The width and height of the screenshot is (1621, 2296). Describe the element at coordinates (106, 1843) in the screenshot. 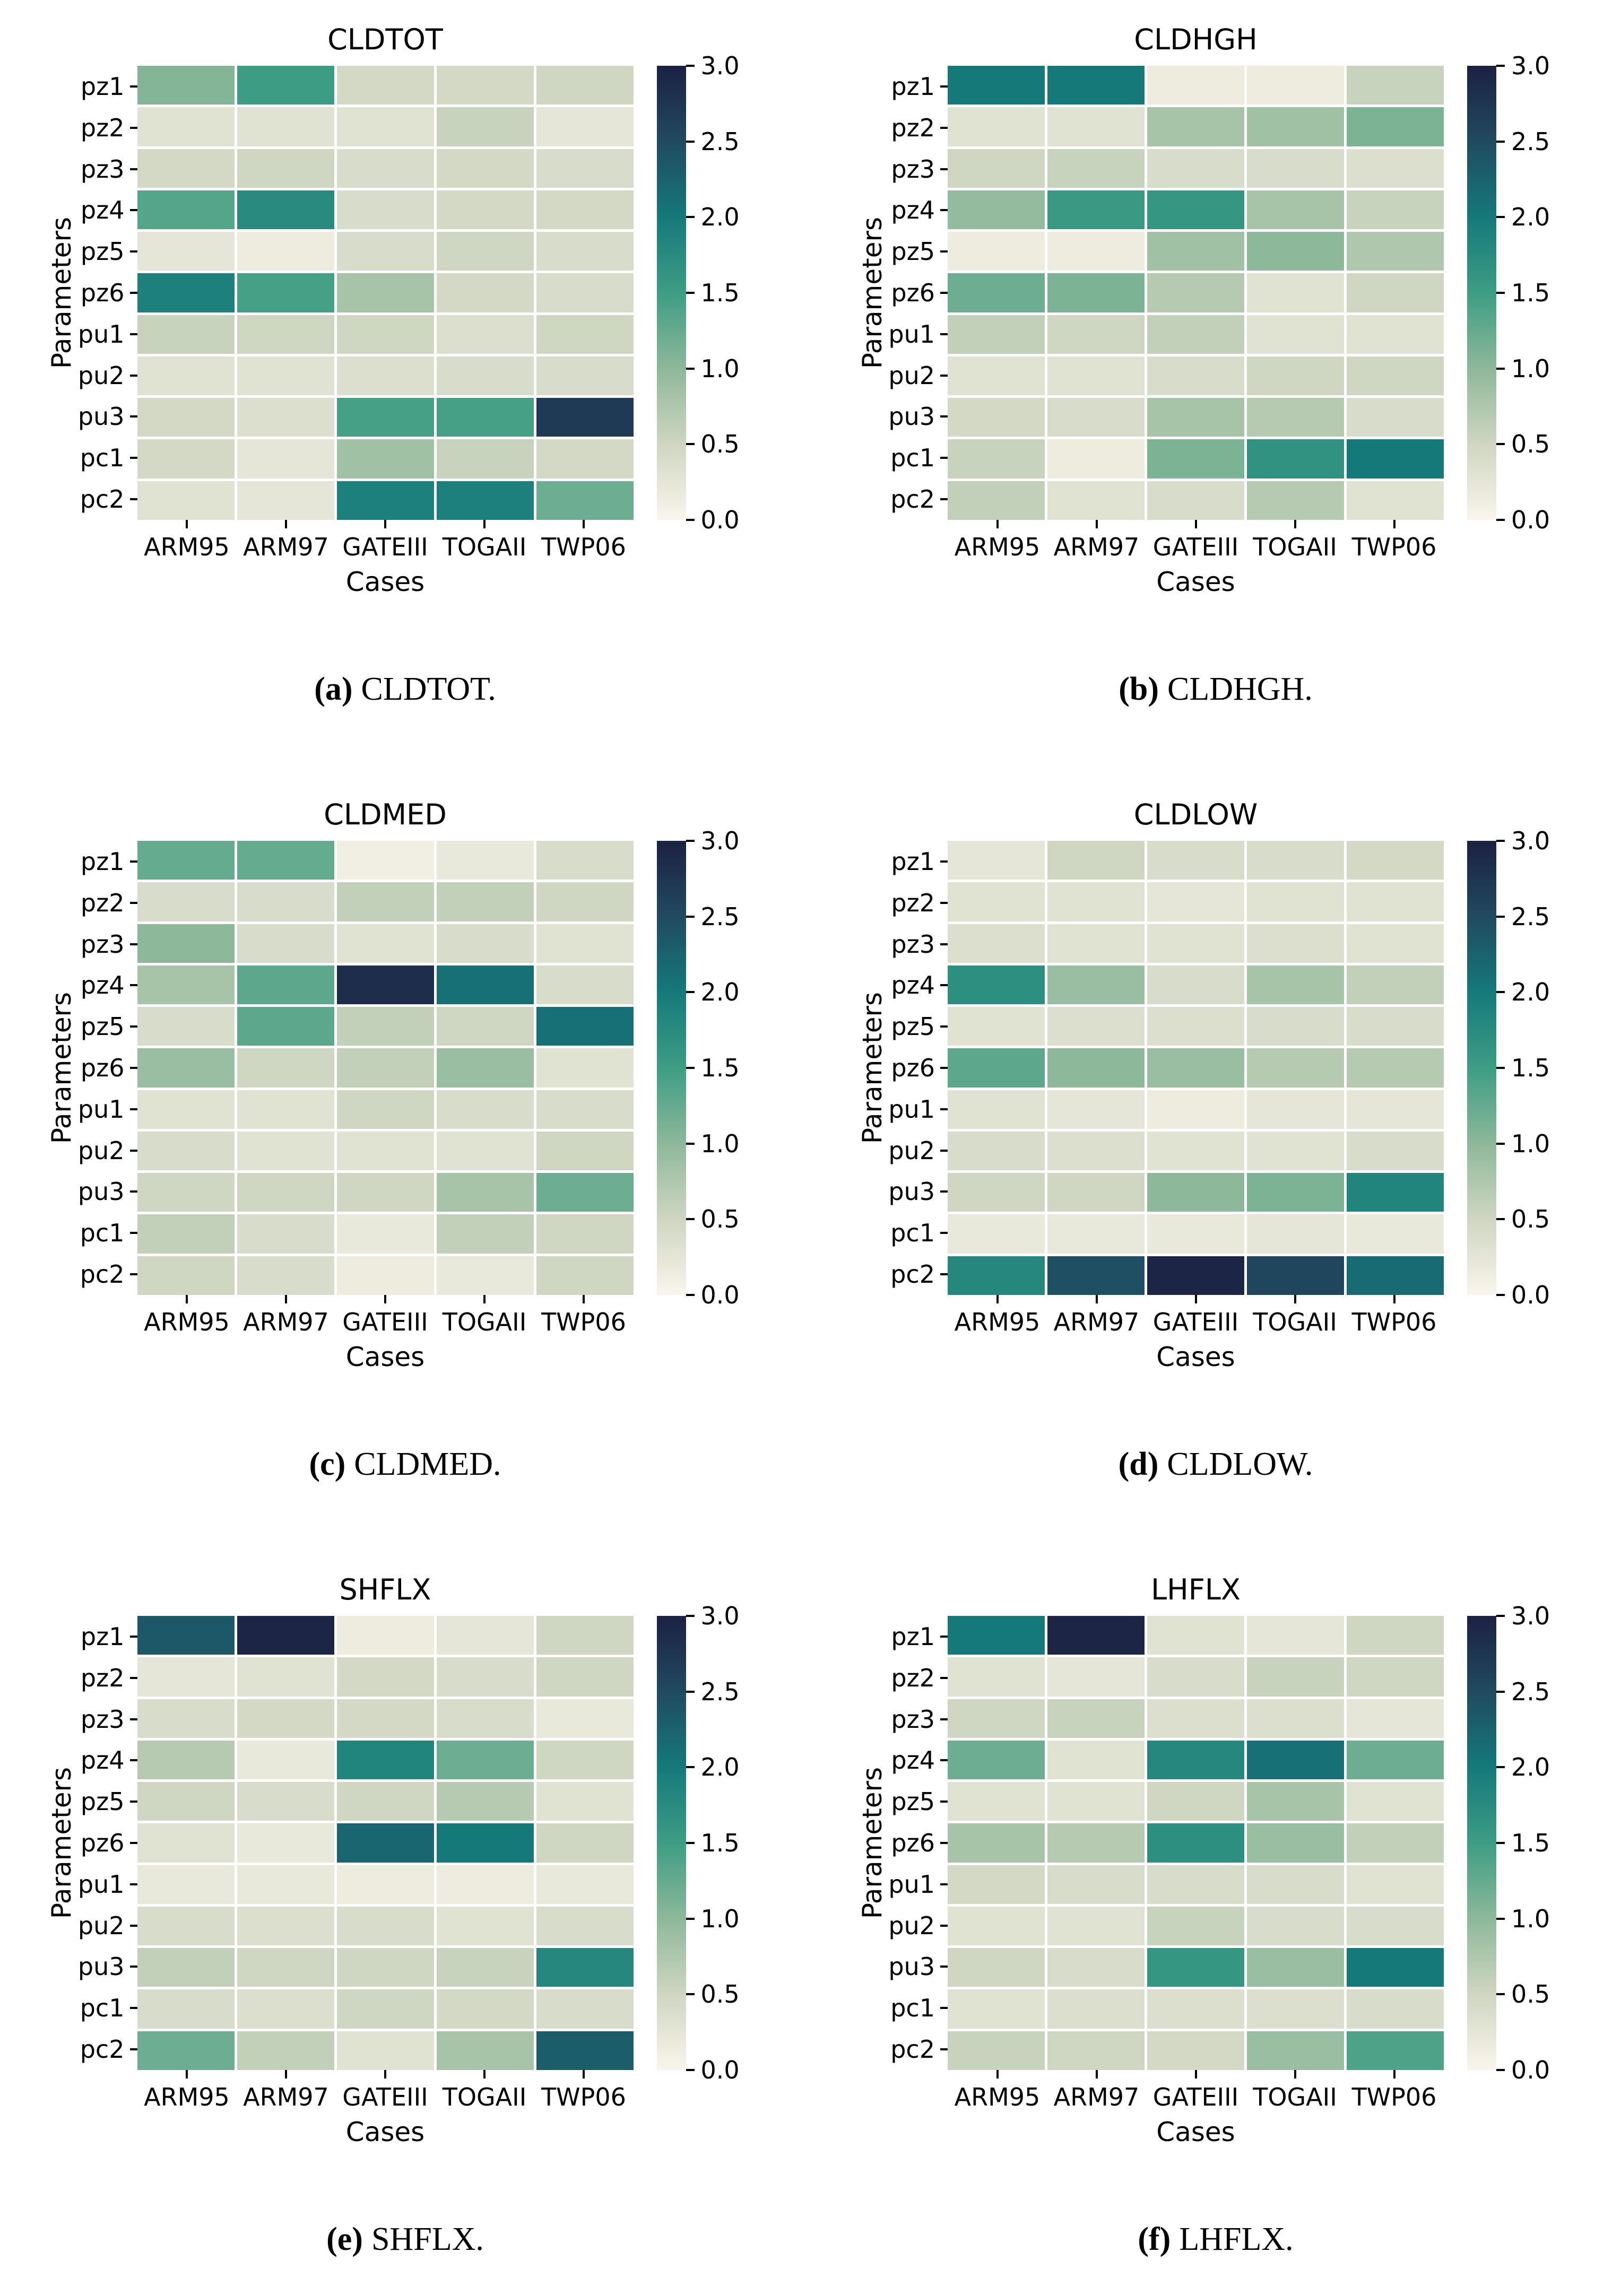

I see `y-tick-labels: pz1 pz2 pz3 pz4 pz5 pz6 pu1 pu2 pu3 pc1 pc2` at that location.